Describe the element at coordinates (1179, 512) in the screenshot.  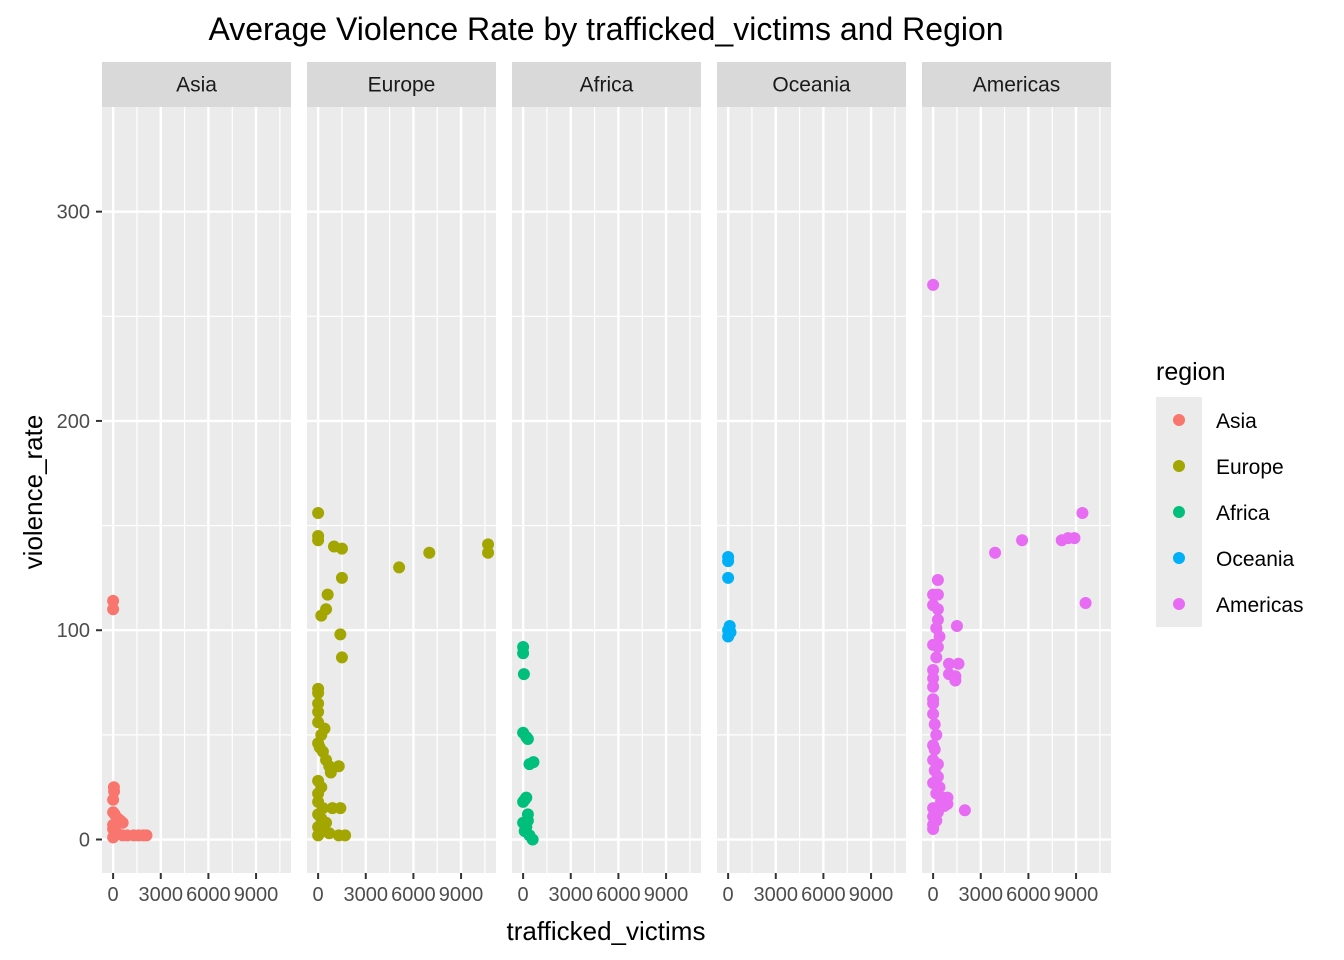
I see `legend-marker-africa` at that location.